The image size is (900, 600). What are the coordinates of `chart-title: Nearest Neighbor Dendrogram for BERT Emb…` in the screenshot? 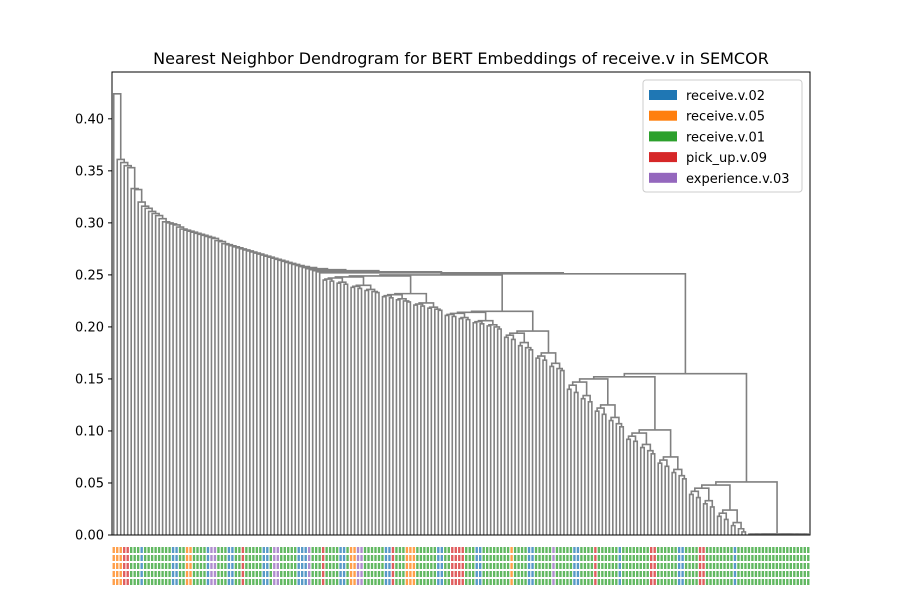 It's located at (461, 58).